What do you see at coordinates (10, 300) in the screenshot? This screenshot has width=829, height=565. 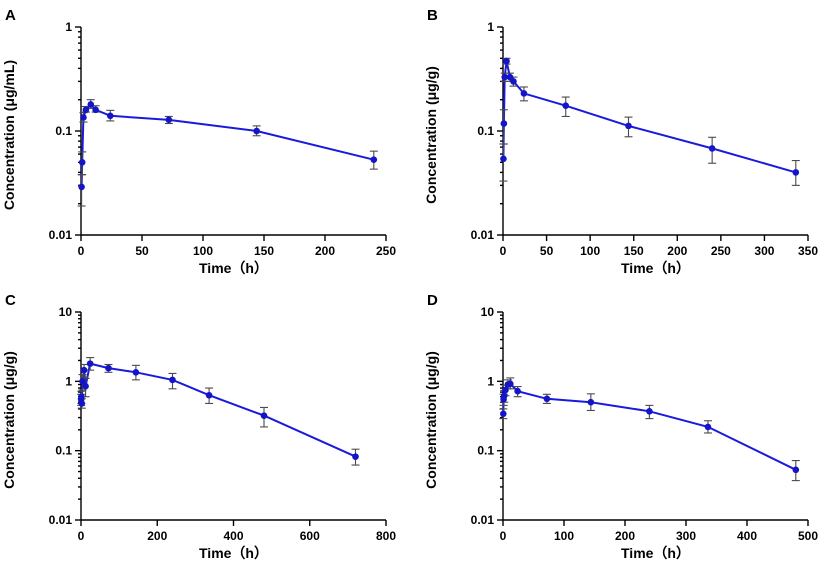 I see `panel-letter: C` at bounding box center [10, 300].